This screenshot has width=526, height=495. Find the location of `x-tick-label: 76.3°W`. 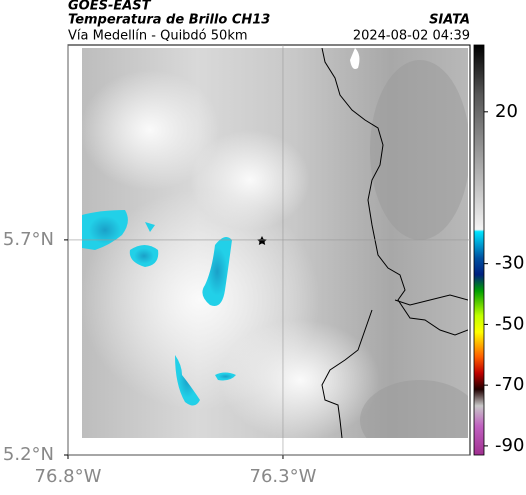

x-tick-label: 76.3°W is located at coordinates (283, 476).